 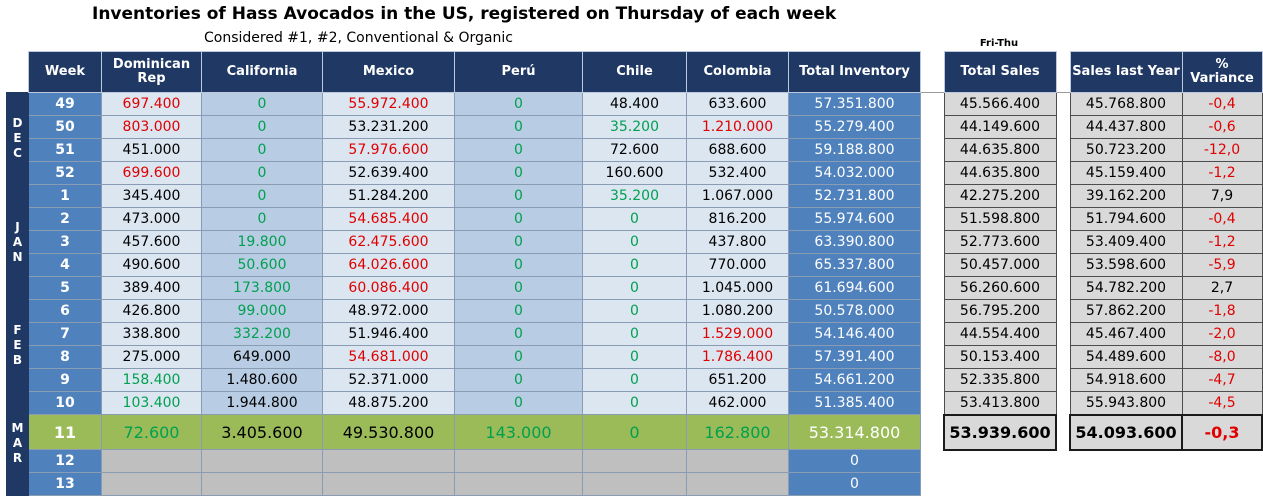 I want to click on week-number: 9, so click(x=65, y=380).